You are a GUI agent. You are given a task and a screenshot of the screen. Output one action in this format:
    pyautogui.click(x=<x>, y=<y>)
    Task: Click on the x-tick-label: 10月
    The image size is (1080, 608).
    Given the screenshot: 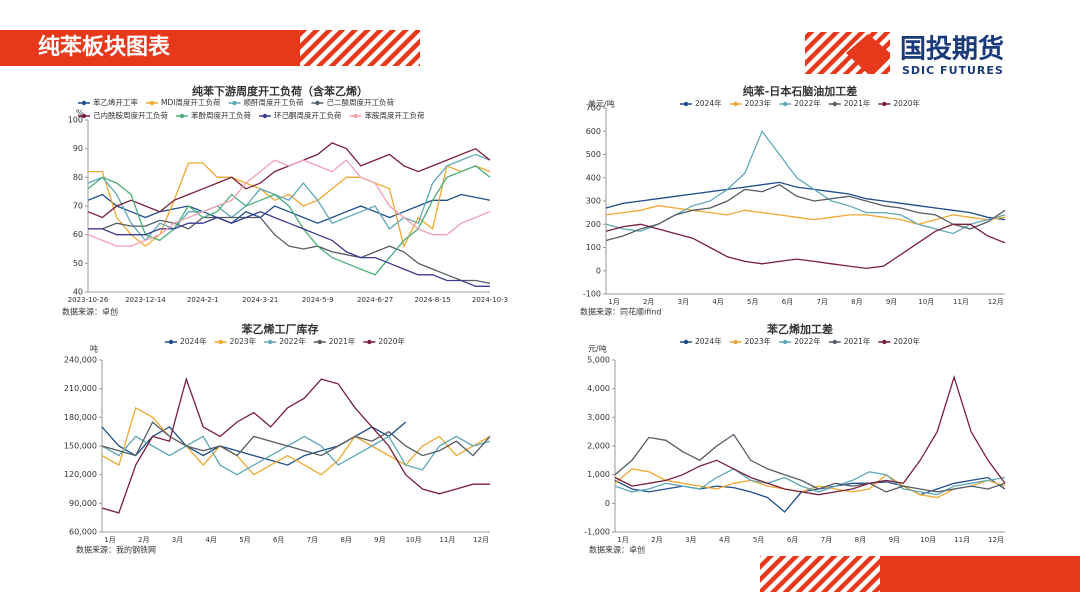 What is the action you would take?
    pyautogui.click(x=928, y=540)
    